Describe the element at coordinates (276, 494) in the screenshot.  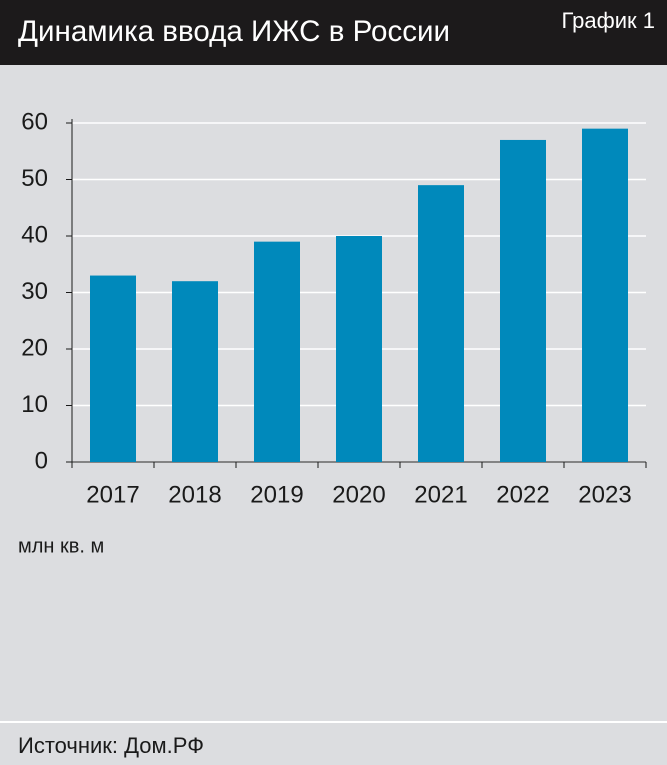
I see `x-tick-label: 2019` at that location.